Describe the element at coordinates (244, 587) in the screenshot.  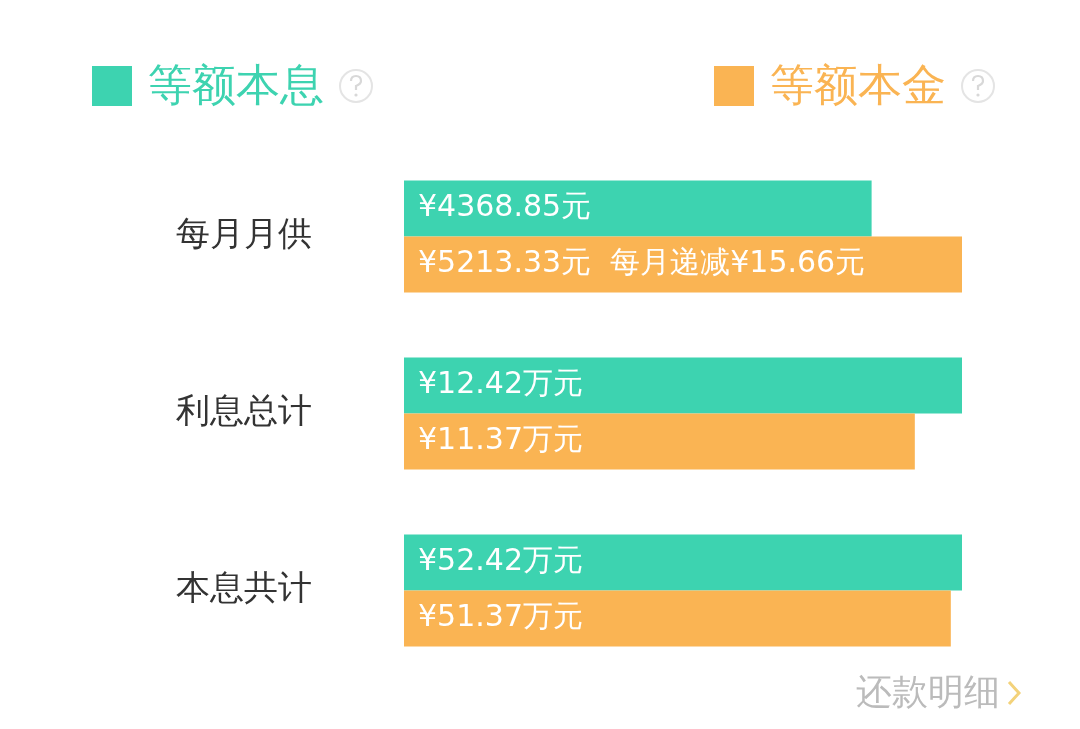
I see `y-tick-label: 本息共计` at that location.